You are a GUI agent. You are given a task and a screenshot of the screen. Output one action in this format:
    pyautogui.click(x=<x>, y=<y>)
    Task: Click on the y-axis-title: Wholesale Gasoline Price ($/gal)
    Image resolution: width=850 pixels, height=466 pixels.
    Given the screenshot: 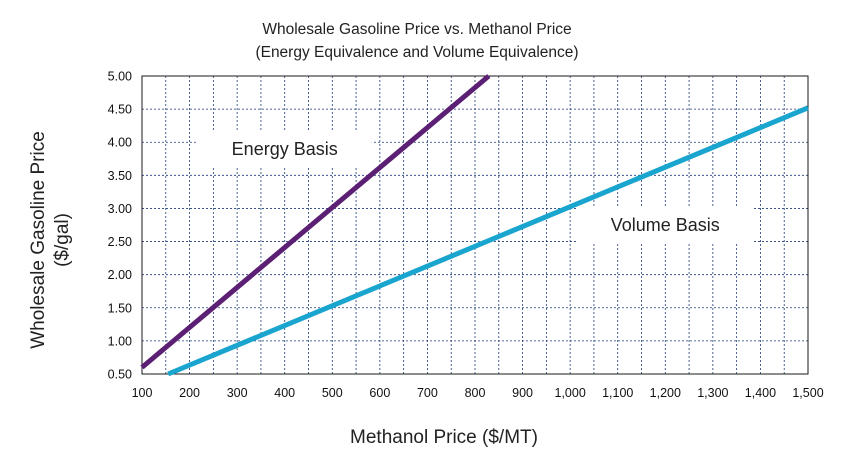 What is the action you would take?
    pyautogui.click(x=50, y=240)
    